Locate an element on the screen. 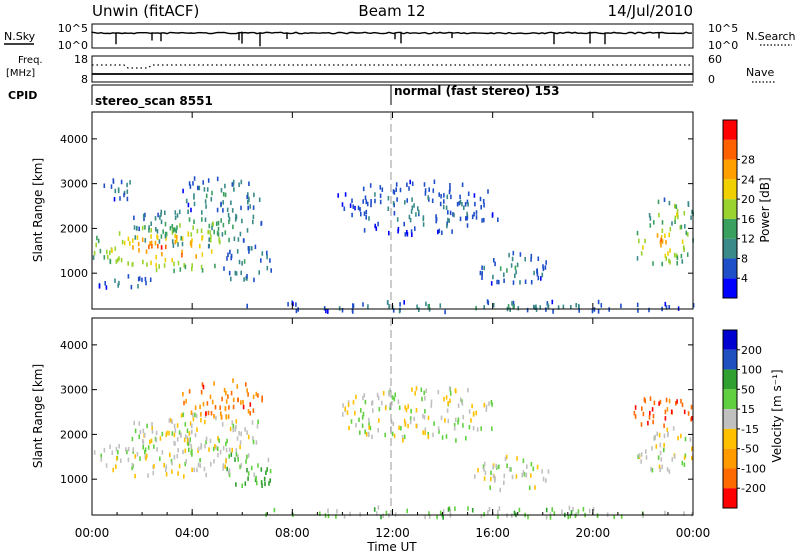 This screenshot has height=554, width=800. date-title: 14/Jul/2010 is located at coordinates (650, 11).